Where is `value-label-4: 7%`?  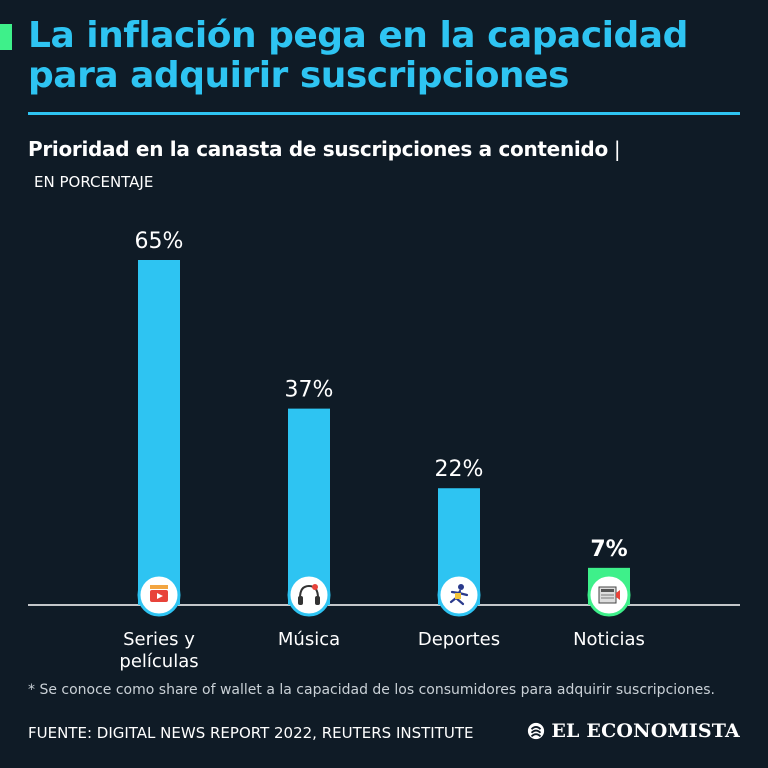
value-label-4: 7% is located at coordinates (608, 549).